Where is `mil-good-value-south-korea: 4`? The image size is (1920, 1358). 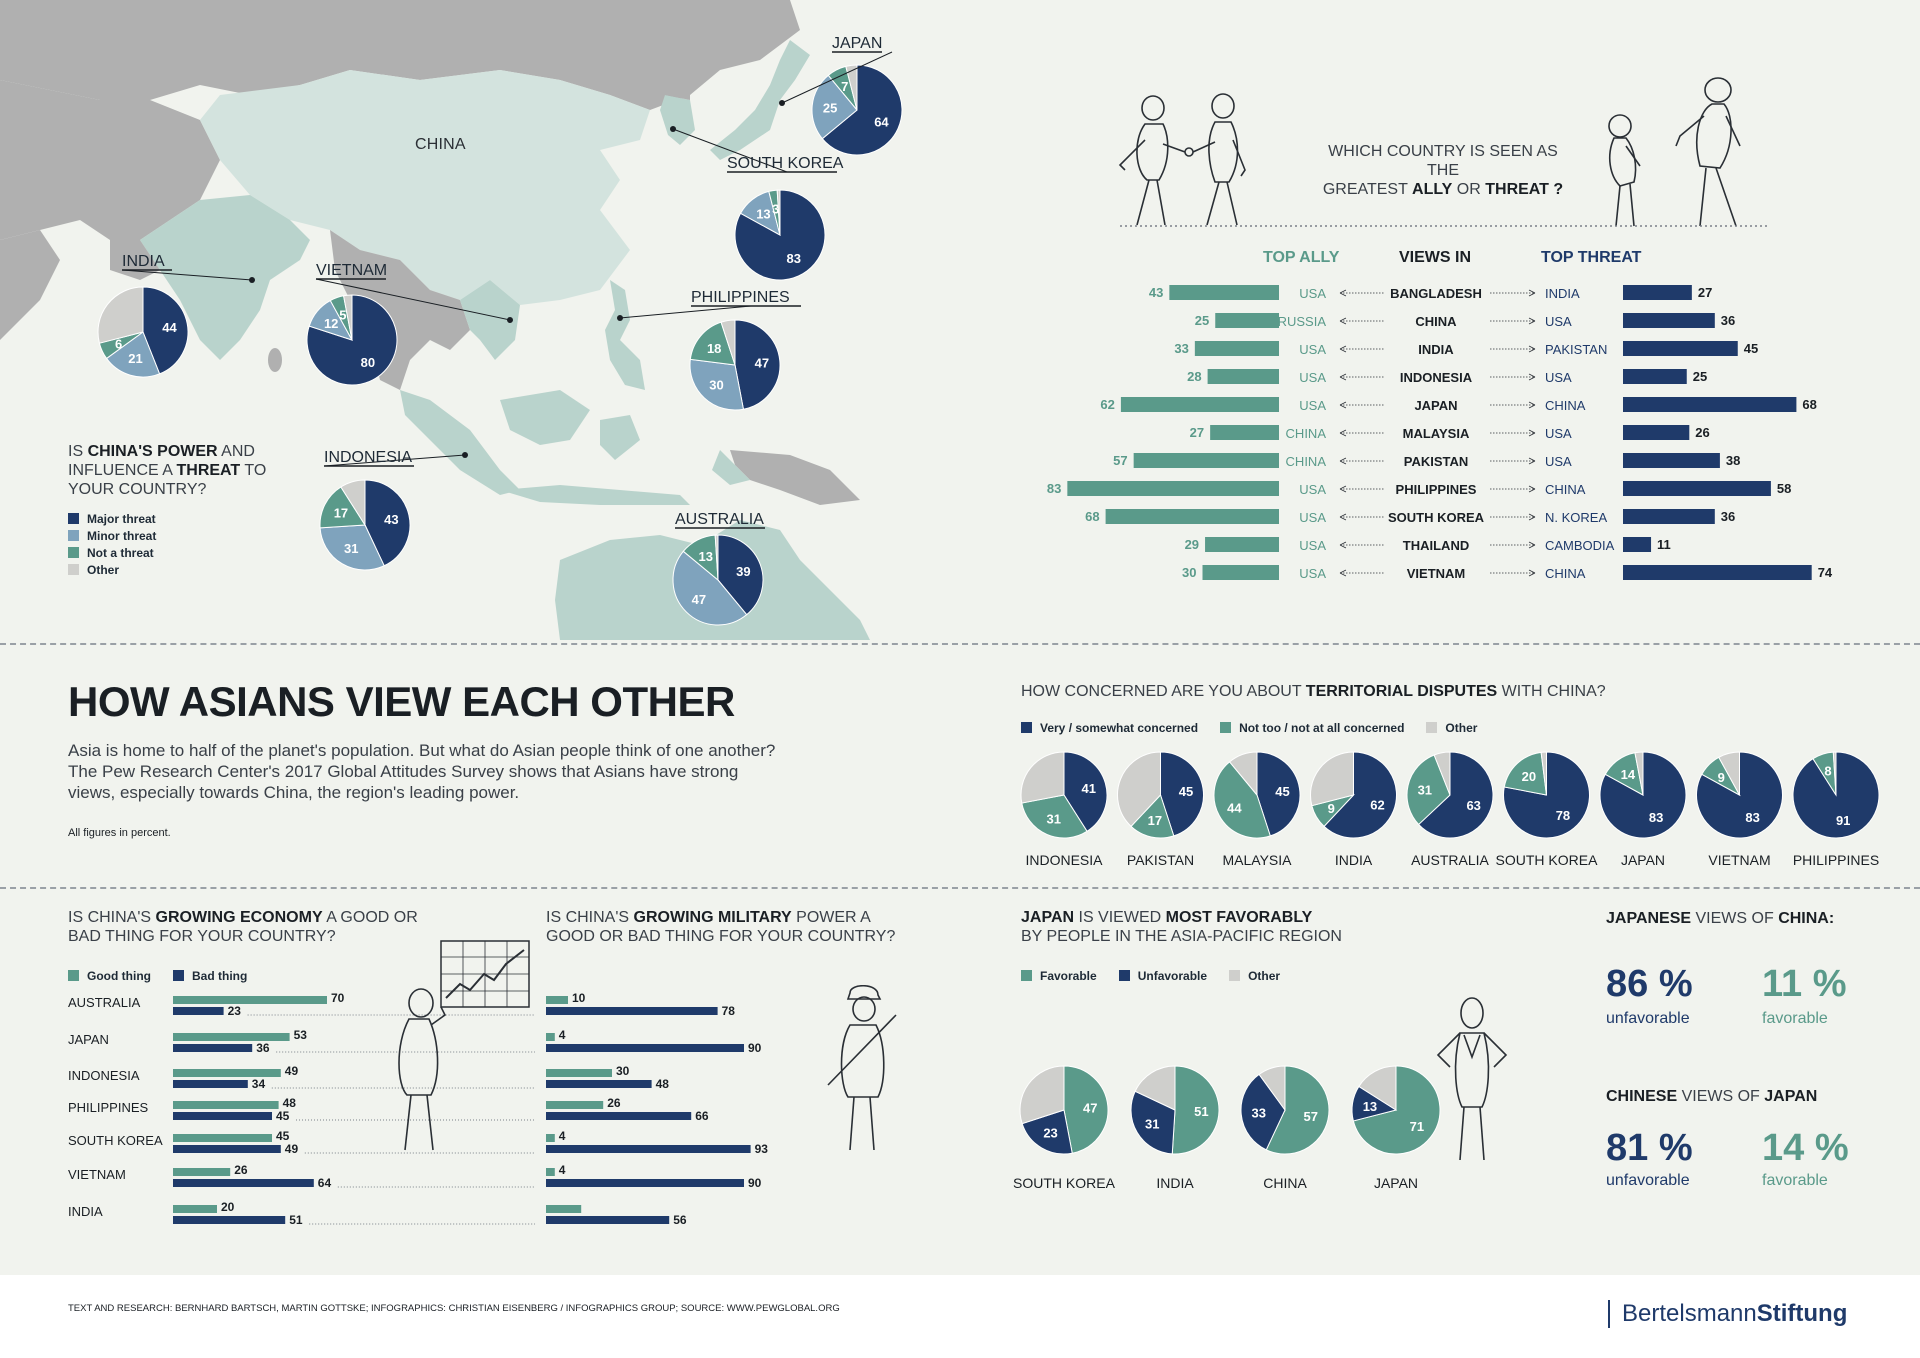
mil-good-value-south-korea: 4 is located at coordinates (562, 1136).